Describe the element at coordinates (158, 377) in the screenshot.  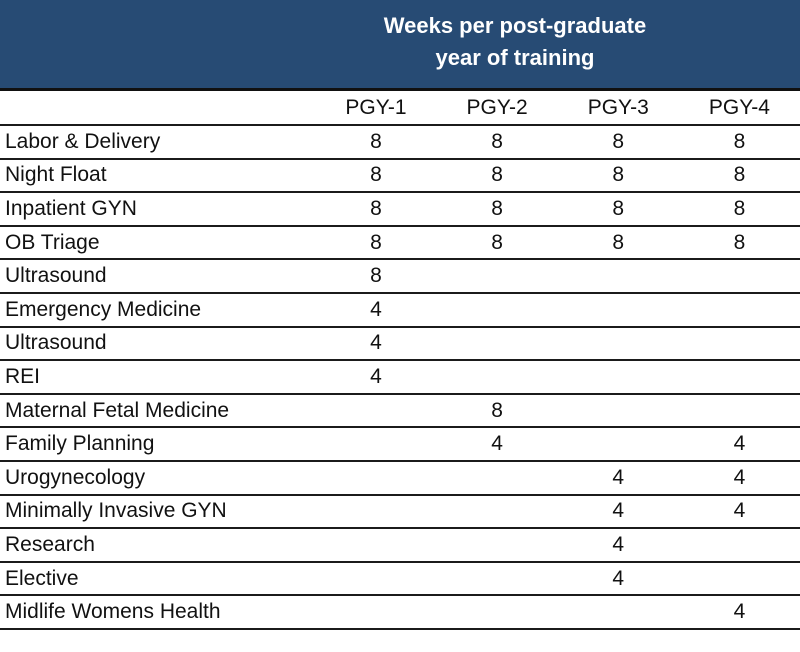
I see `rotation-label: REI` at that location.